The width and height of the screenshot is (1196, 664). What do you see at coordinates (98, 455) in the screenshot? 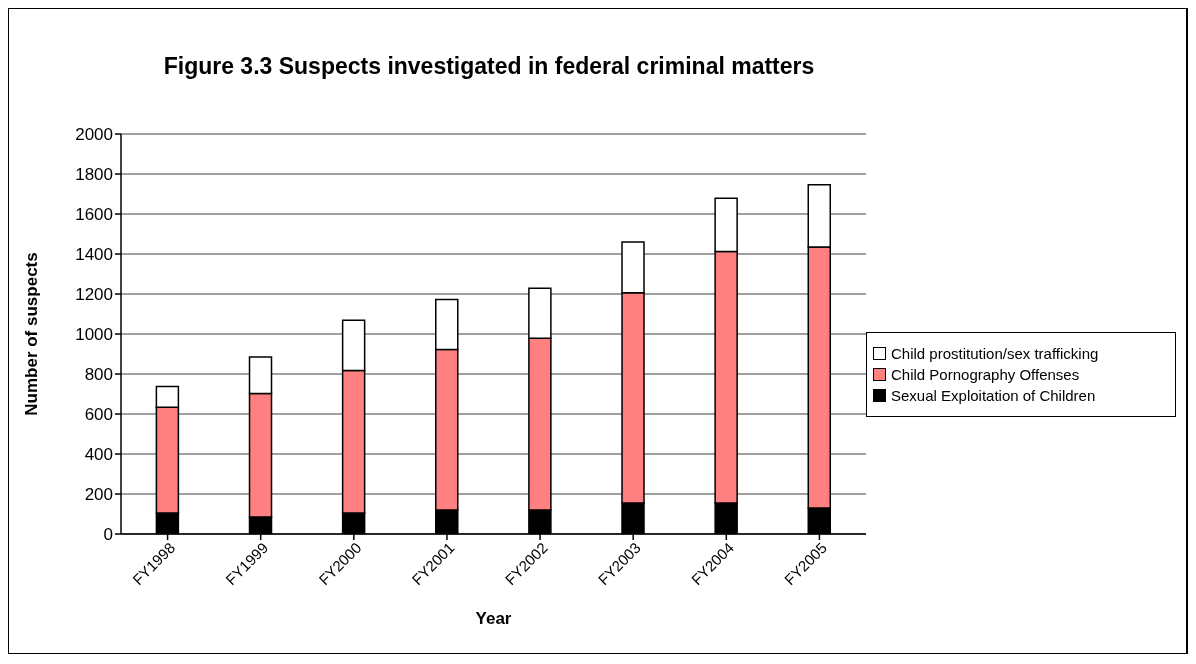
I see `y-tick-label: 400` at bounding box center [98, 455].